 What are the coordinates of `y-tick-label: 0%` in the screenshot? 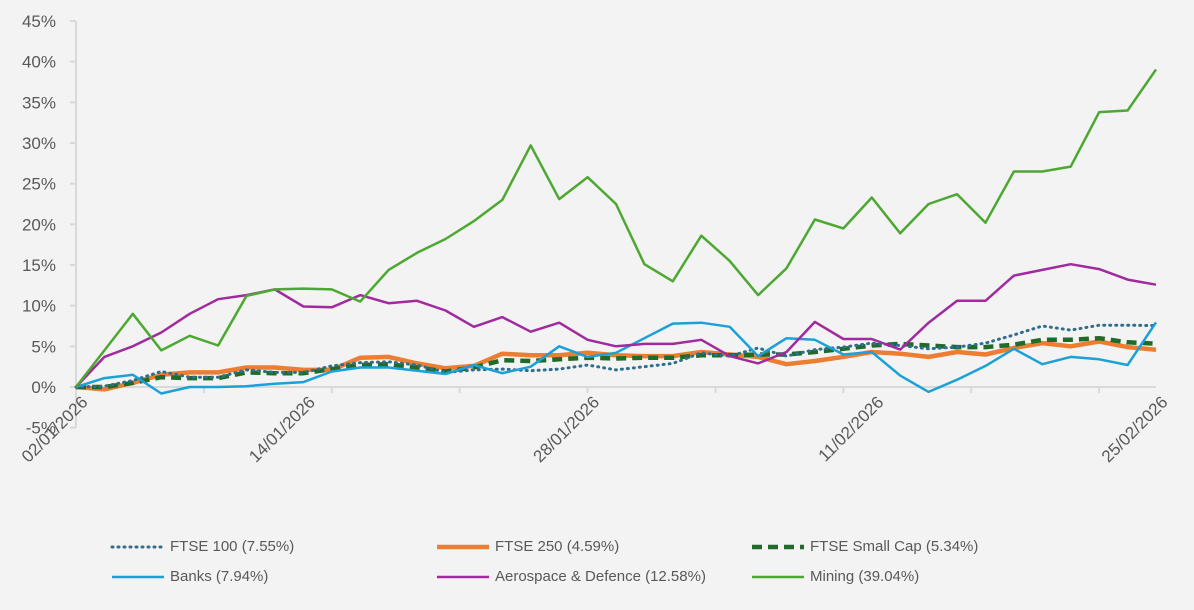 It's located at (43, 387).